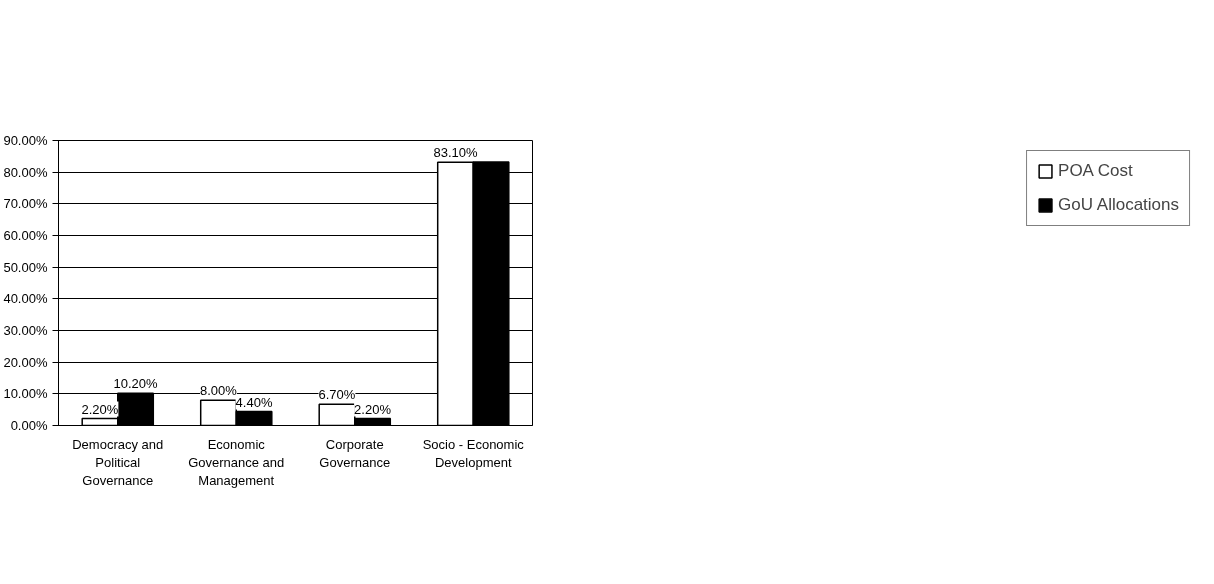  I want to click on y-tick-label: 60.00%, so click(25, 235).